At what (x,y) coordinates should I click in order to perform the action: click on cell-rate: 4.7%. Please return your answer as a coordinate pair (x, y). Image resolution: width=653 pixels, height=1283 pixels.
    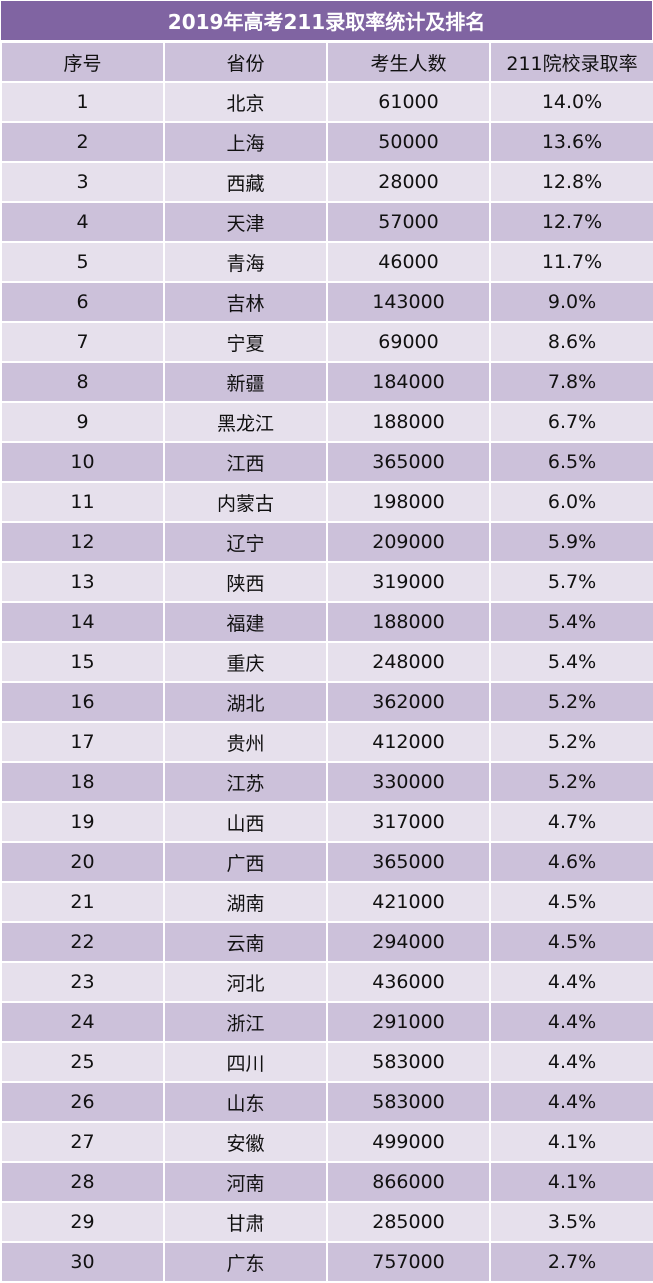
    Looking at the image, I should click on (571, 822).